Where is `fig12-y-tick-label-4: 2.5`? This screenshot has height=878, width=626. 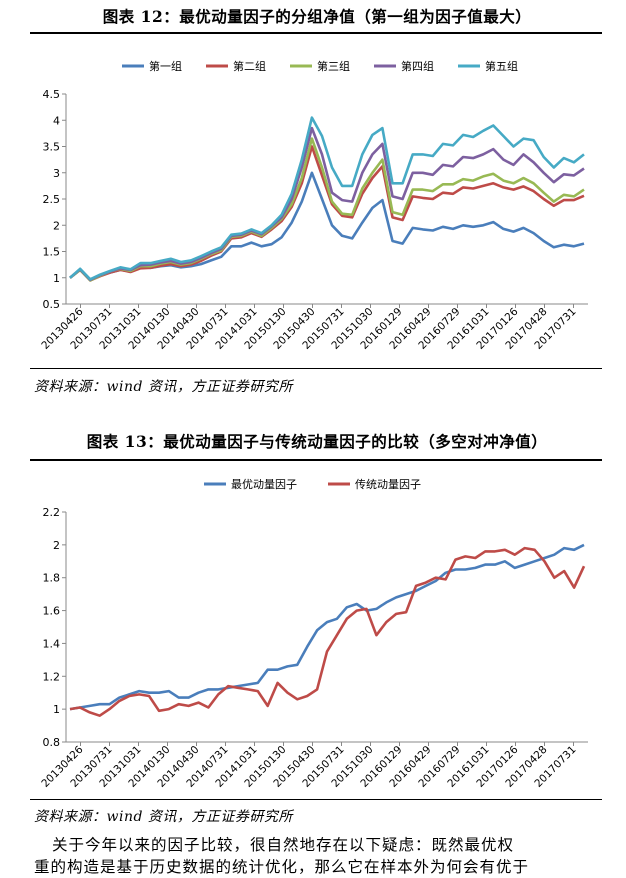
fig12-y-tick-label-4: 2.5 is located at coordinates (52, 199).